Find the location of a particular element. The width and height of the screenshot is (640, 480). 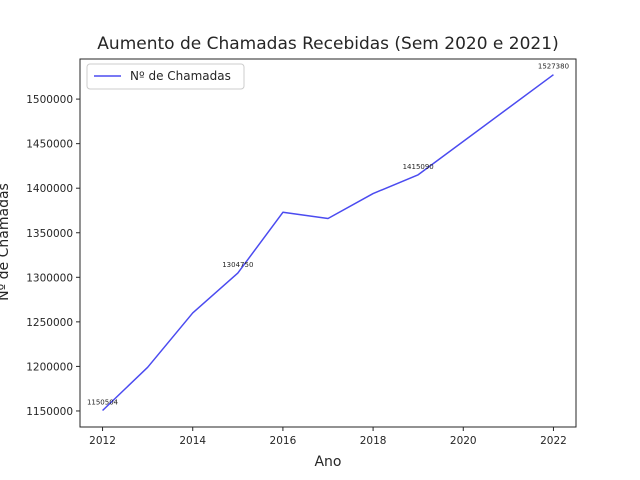

data-label: 1304750 is located at coordinates (237, 265).